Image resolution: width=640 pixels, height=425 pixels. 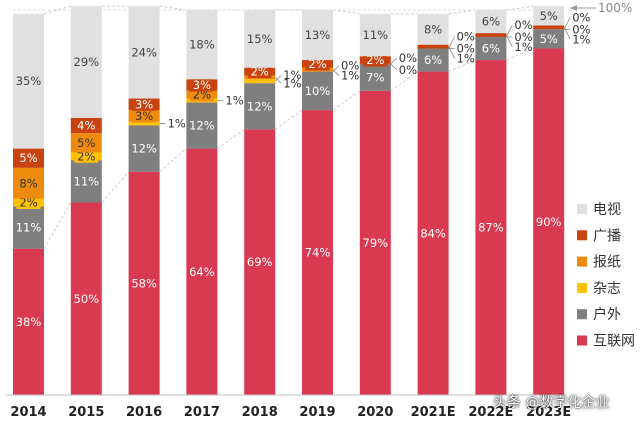 What do you see at coordinates (607, 314) in the screenshot?
I see `legend-label: 户外` at bounding box center [607, 314].